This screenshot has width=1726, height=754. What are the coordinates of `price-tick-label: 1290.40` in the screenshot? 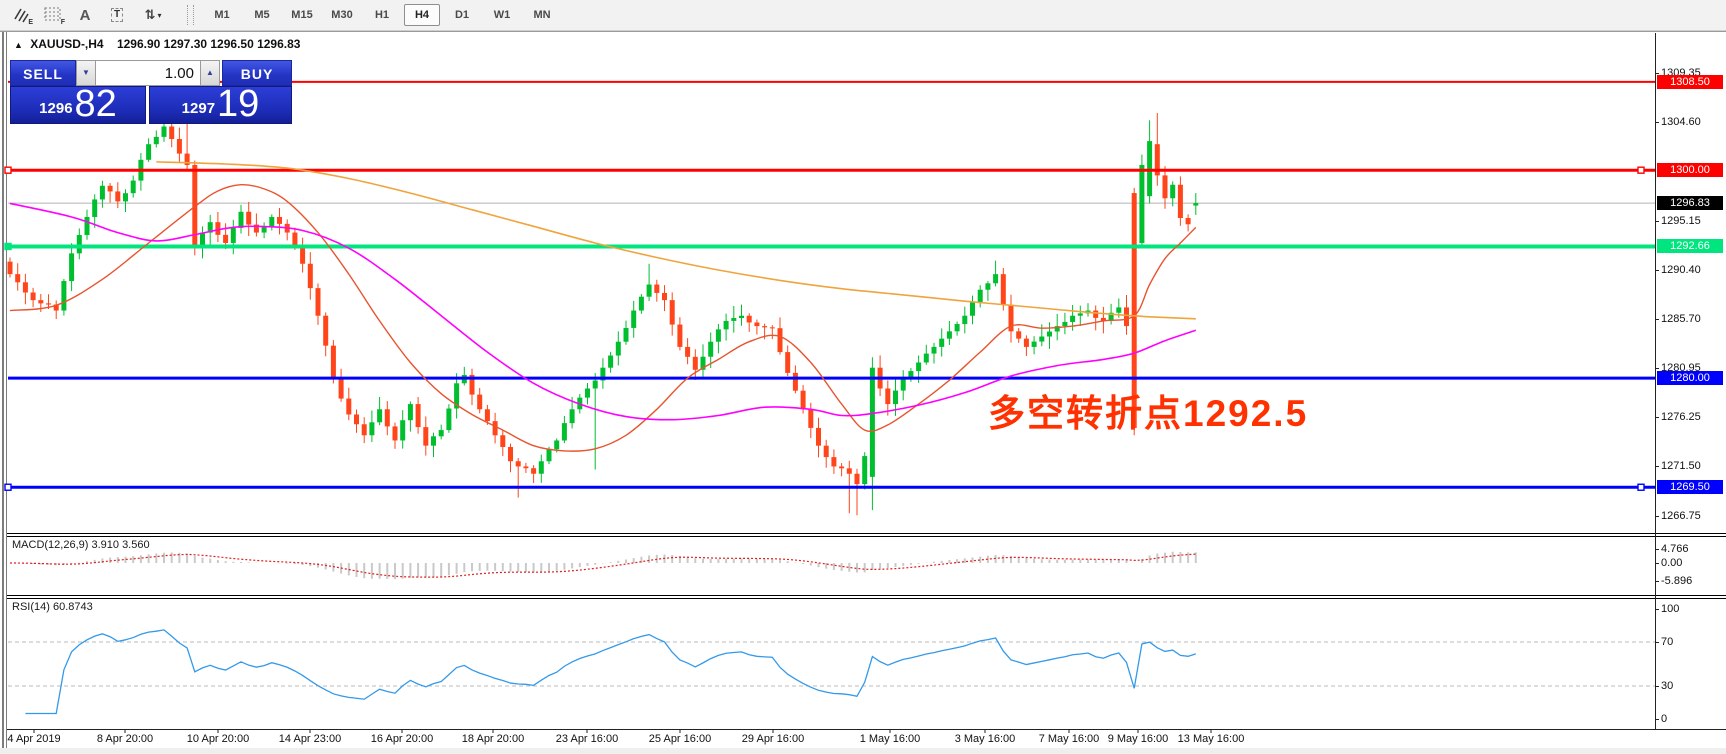 It's located at (1681, 269).